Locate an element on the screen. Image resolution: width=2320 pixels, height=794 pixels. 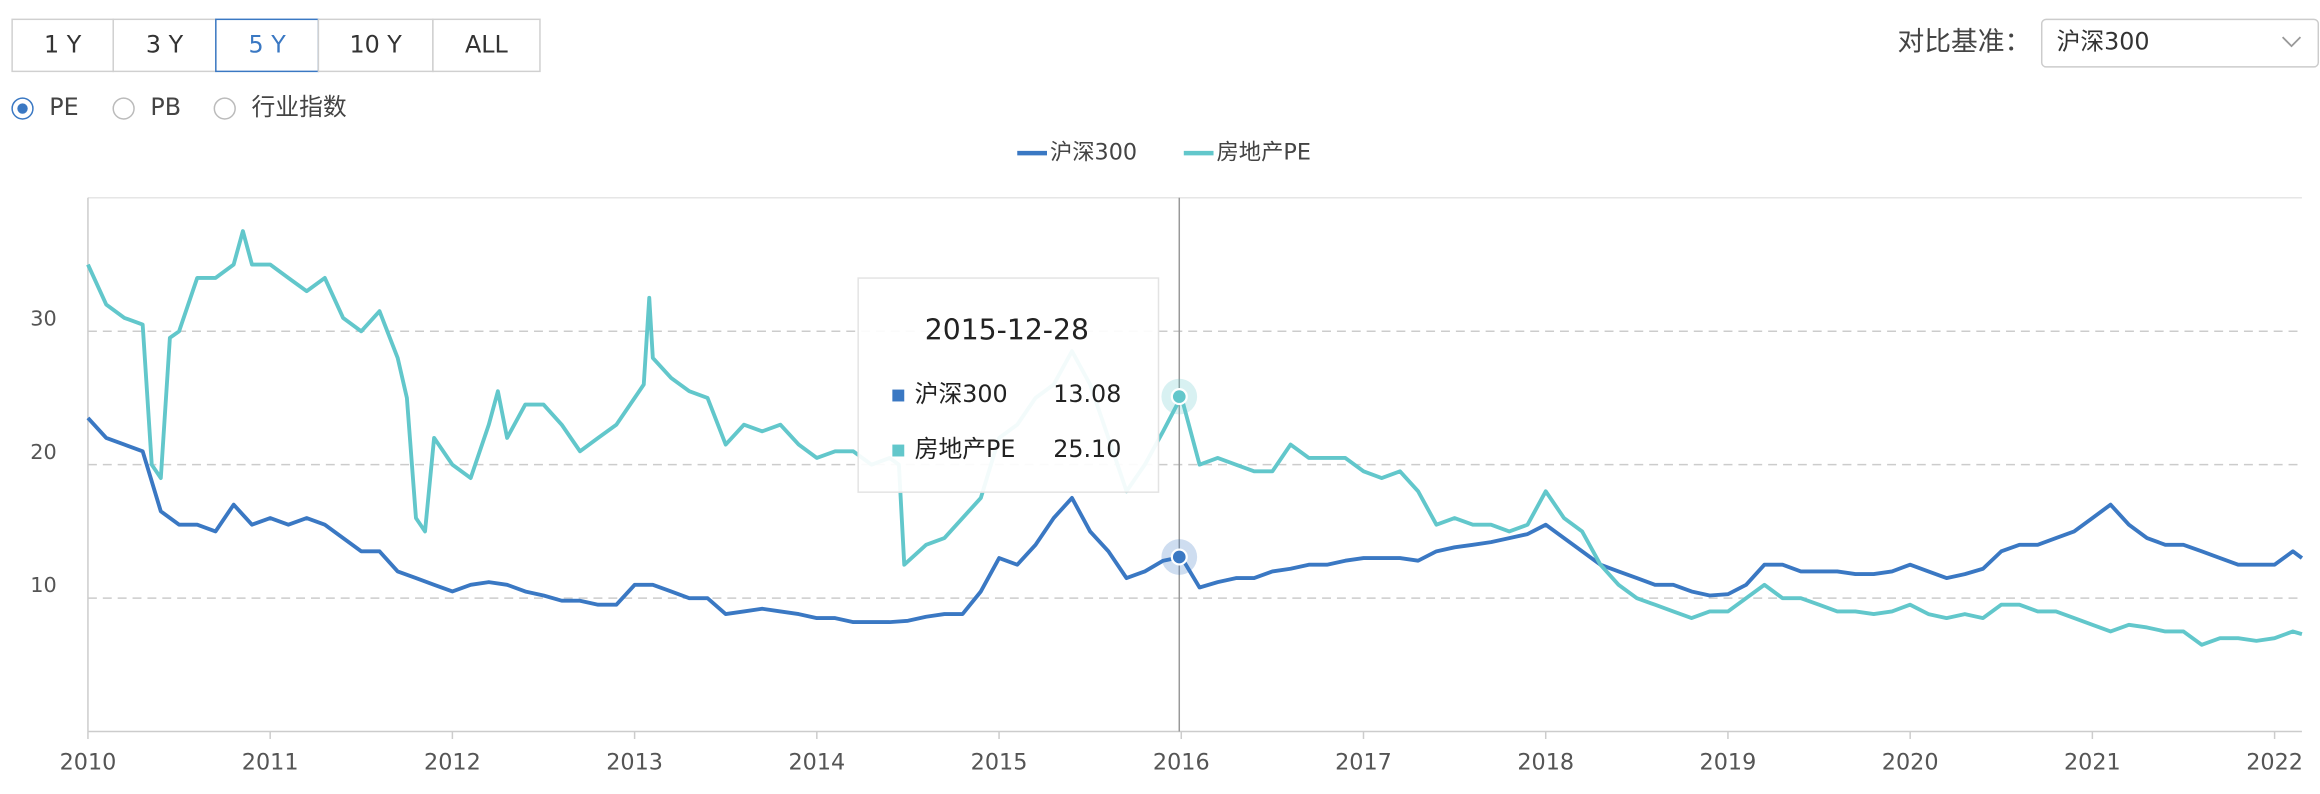
radio-label: PE is located at coordinates (63, 107).